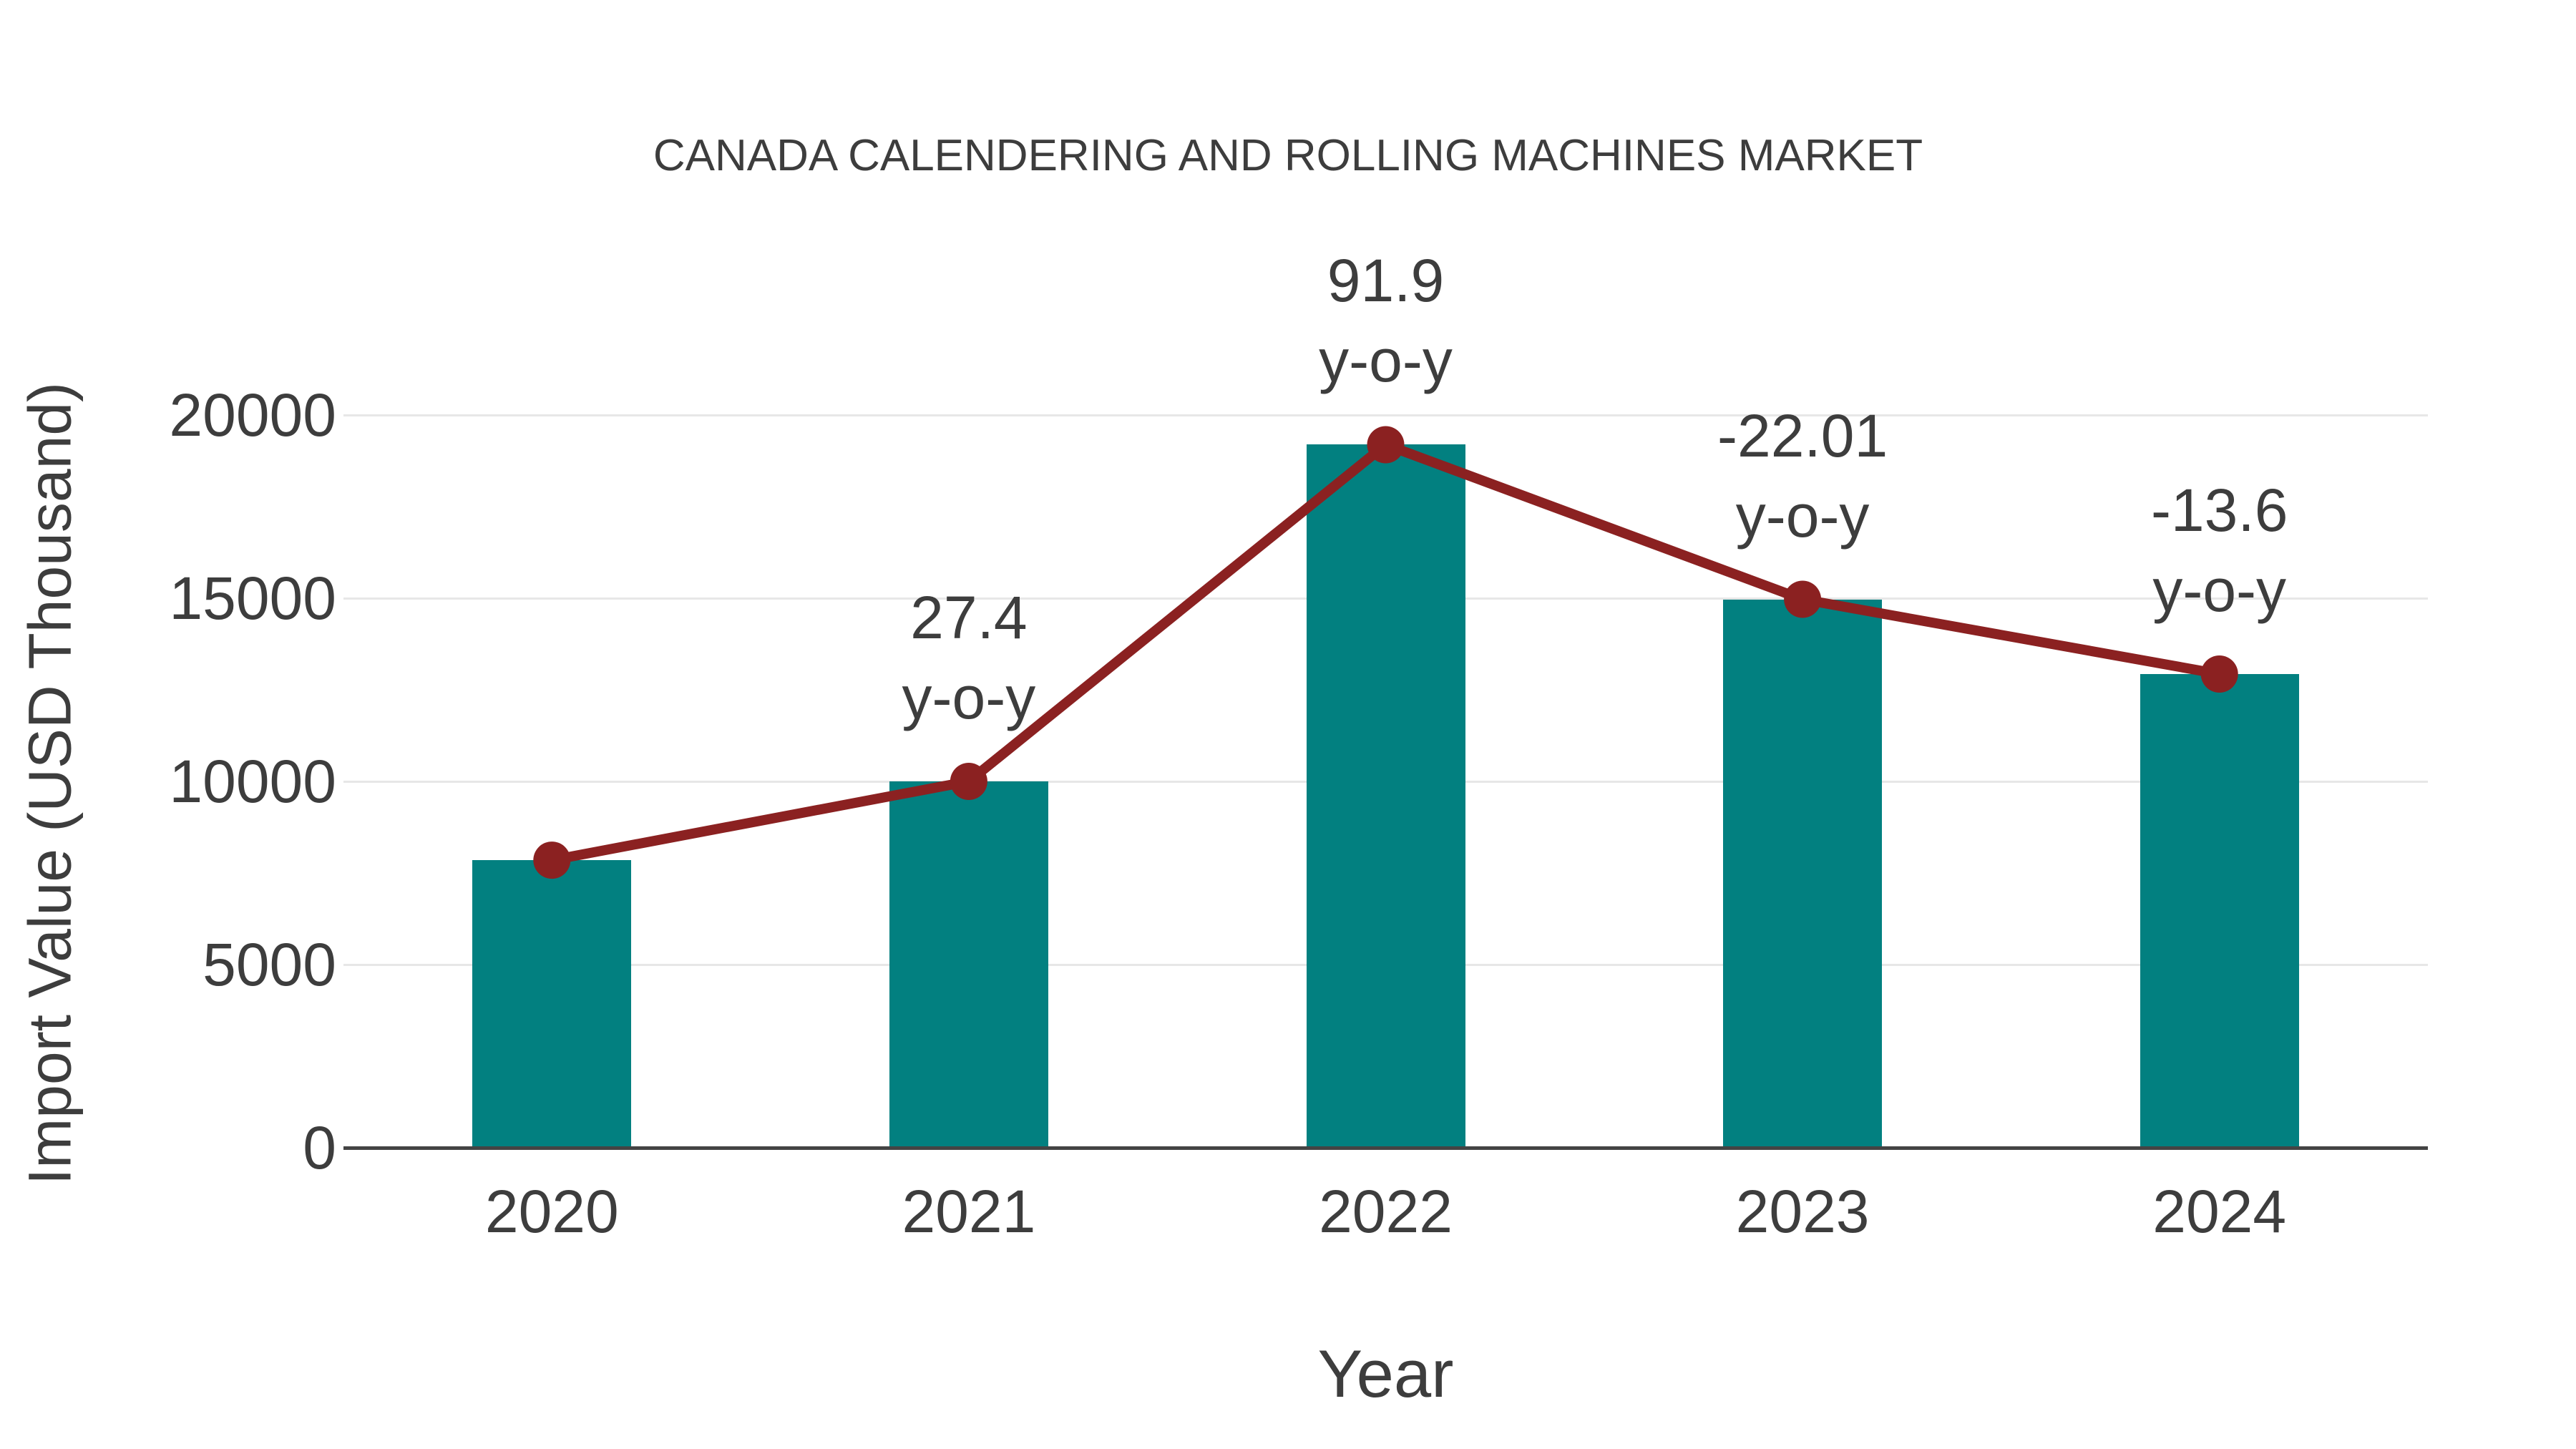 The width and height of the screenshot is (2576, 1449). Describe the element at coordinates (50, 783) in the screenshot. I see `y-axis-title: Import Value (USD Thousand)` at that location.